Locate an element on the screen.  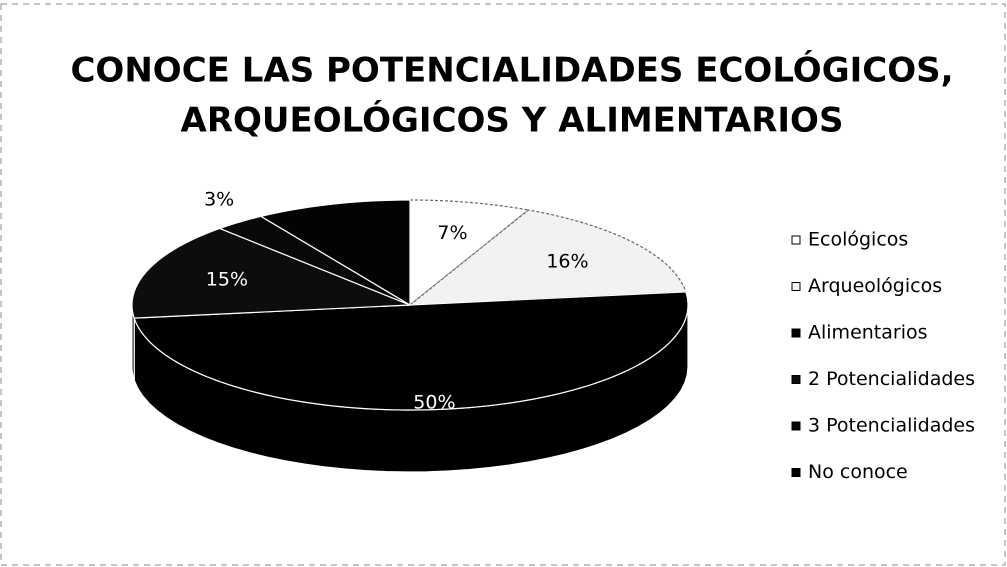
legend-label: No conoce is located at coordinates (858, 472).